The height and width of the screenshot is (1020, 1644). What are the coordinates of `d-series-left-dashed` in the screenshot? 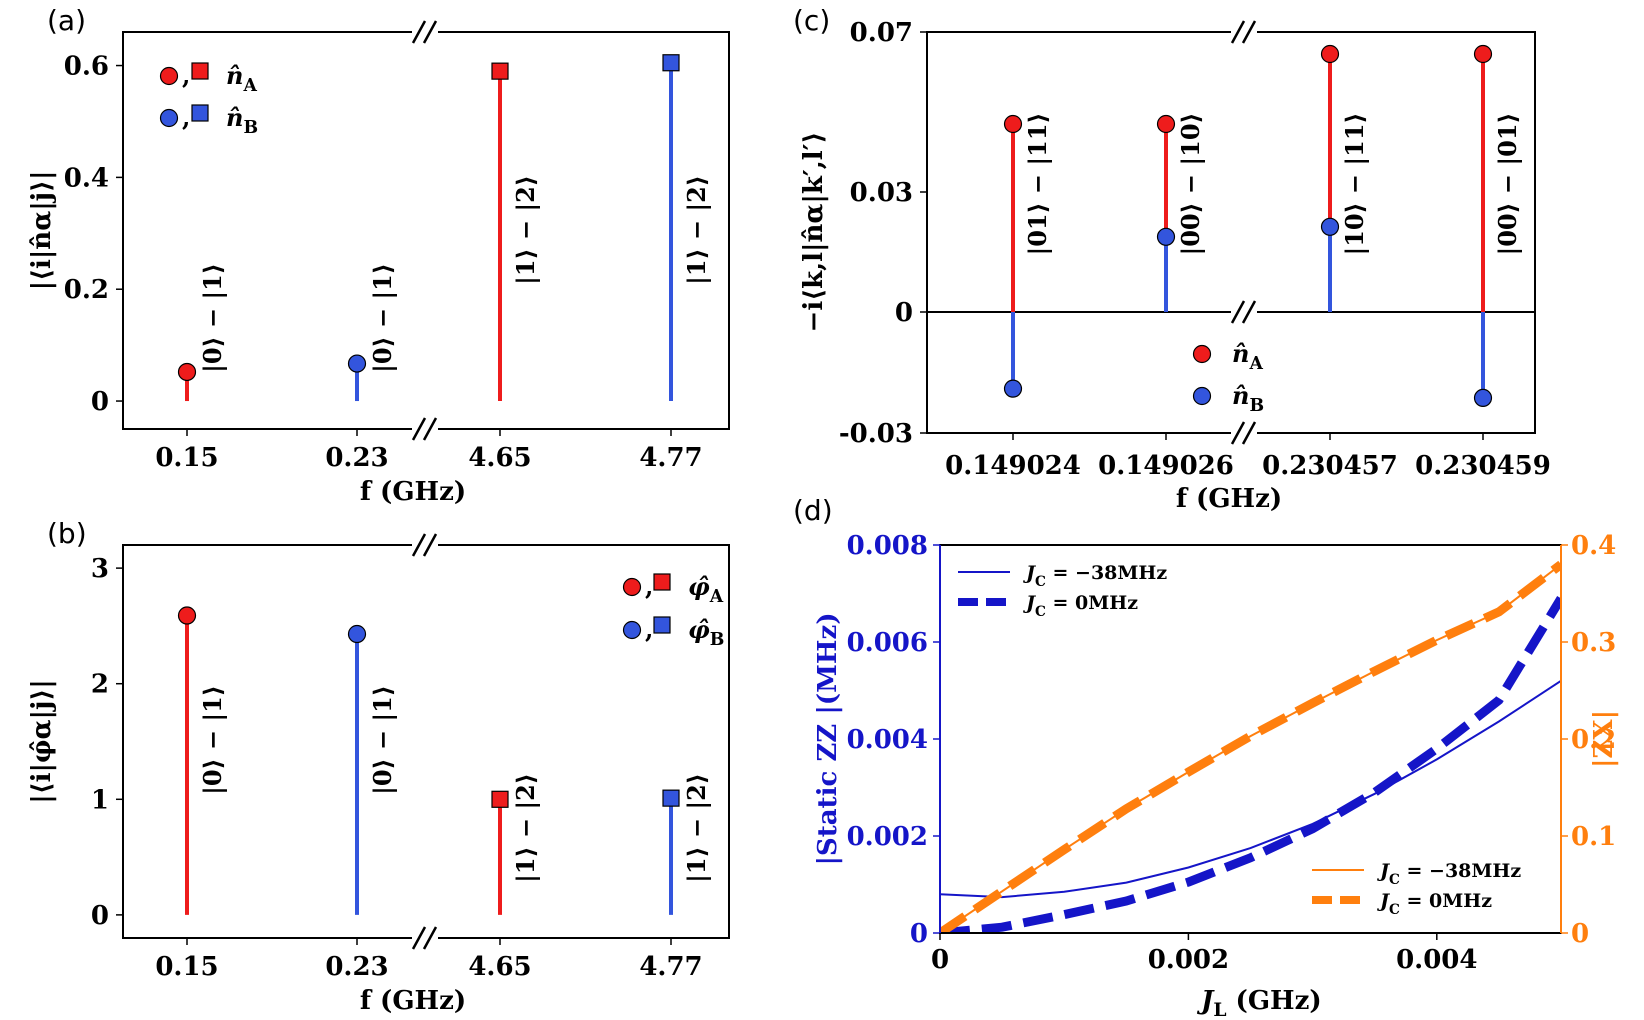 It's located at (1250, 764).